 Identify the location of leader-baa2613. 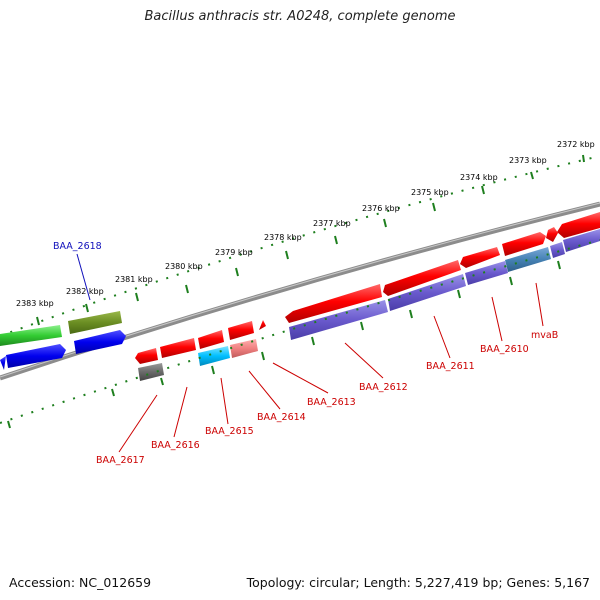
(300, 378).